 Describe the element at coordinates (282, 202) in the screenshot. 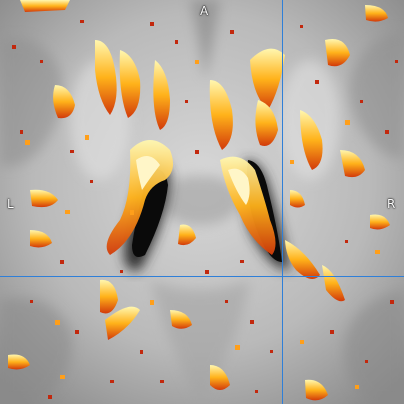

I see `crosshair-vertical` at that location.